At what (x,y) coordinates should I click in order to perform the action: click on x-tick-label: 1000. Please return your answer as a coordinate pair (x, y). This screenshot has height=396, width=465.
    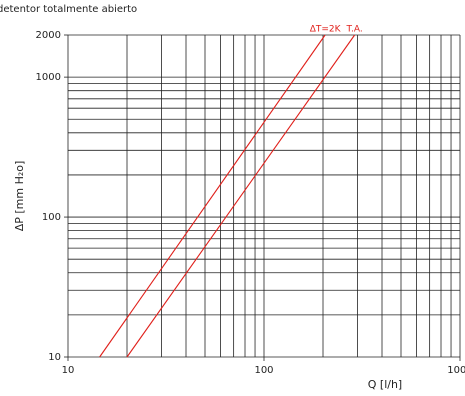
    Looking at the image, I should click on (456, 370).